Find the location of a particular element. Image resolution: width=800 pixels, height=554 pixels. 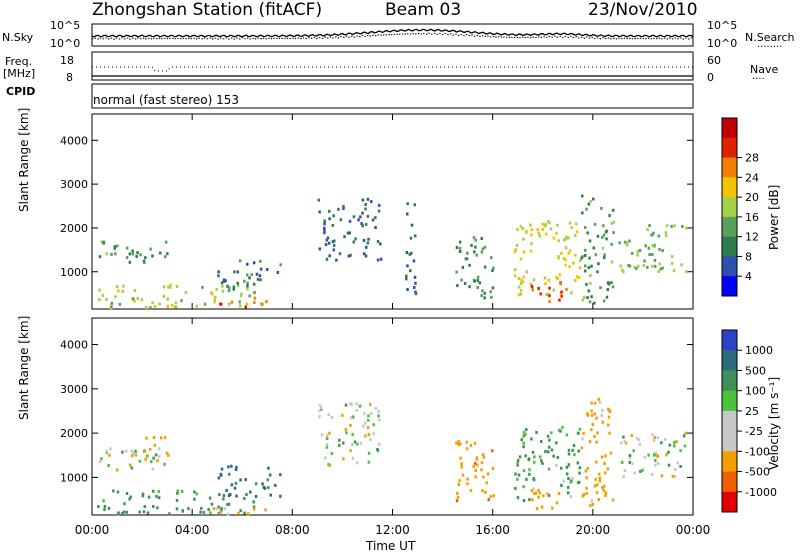

power-colorbar-tick-label: 12 is located at coordinates (752, 237).